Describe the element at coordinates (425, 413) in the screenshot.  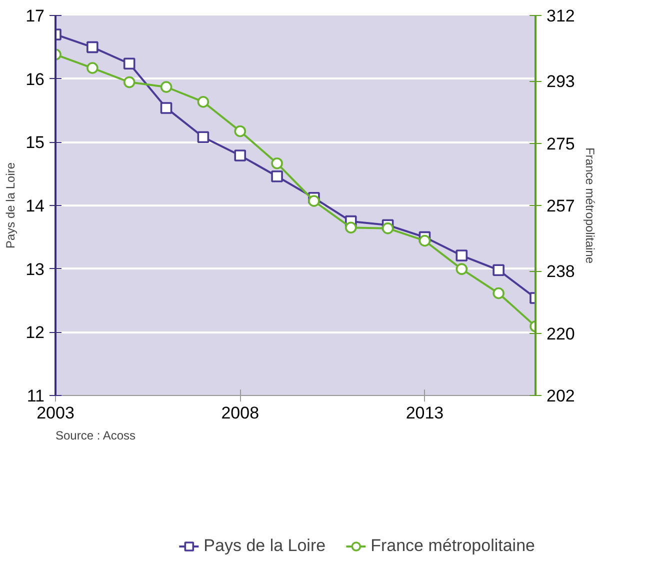
I see `x-tick-label: 2013` at that location.